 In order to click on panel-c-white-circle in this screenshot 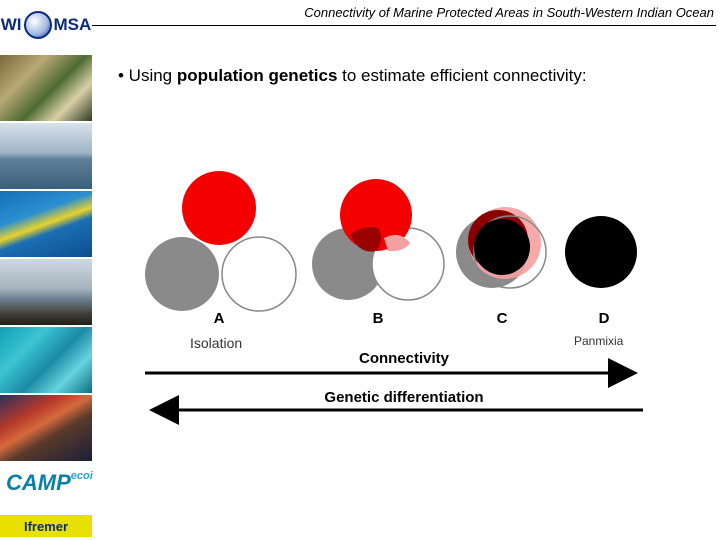, I will do `click(510, 252)`.